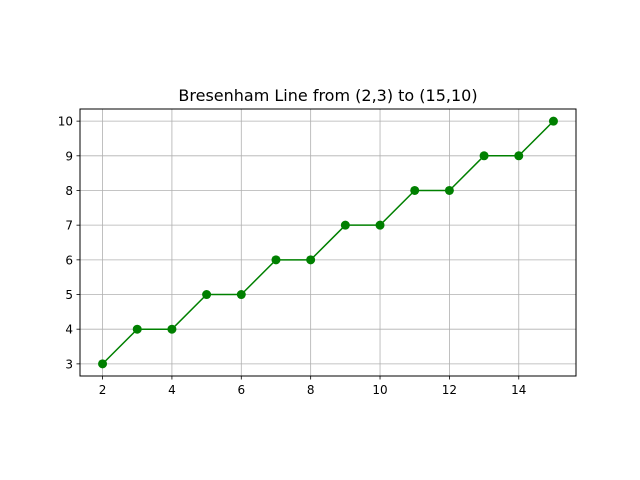 The width and height of the screenshot is (640, 480). I want to click on x-tick-label: 14, so click(518, 390).